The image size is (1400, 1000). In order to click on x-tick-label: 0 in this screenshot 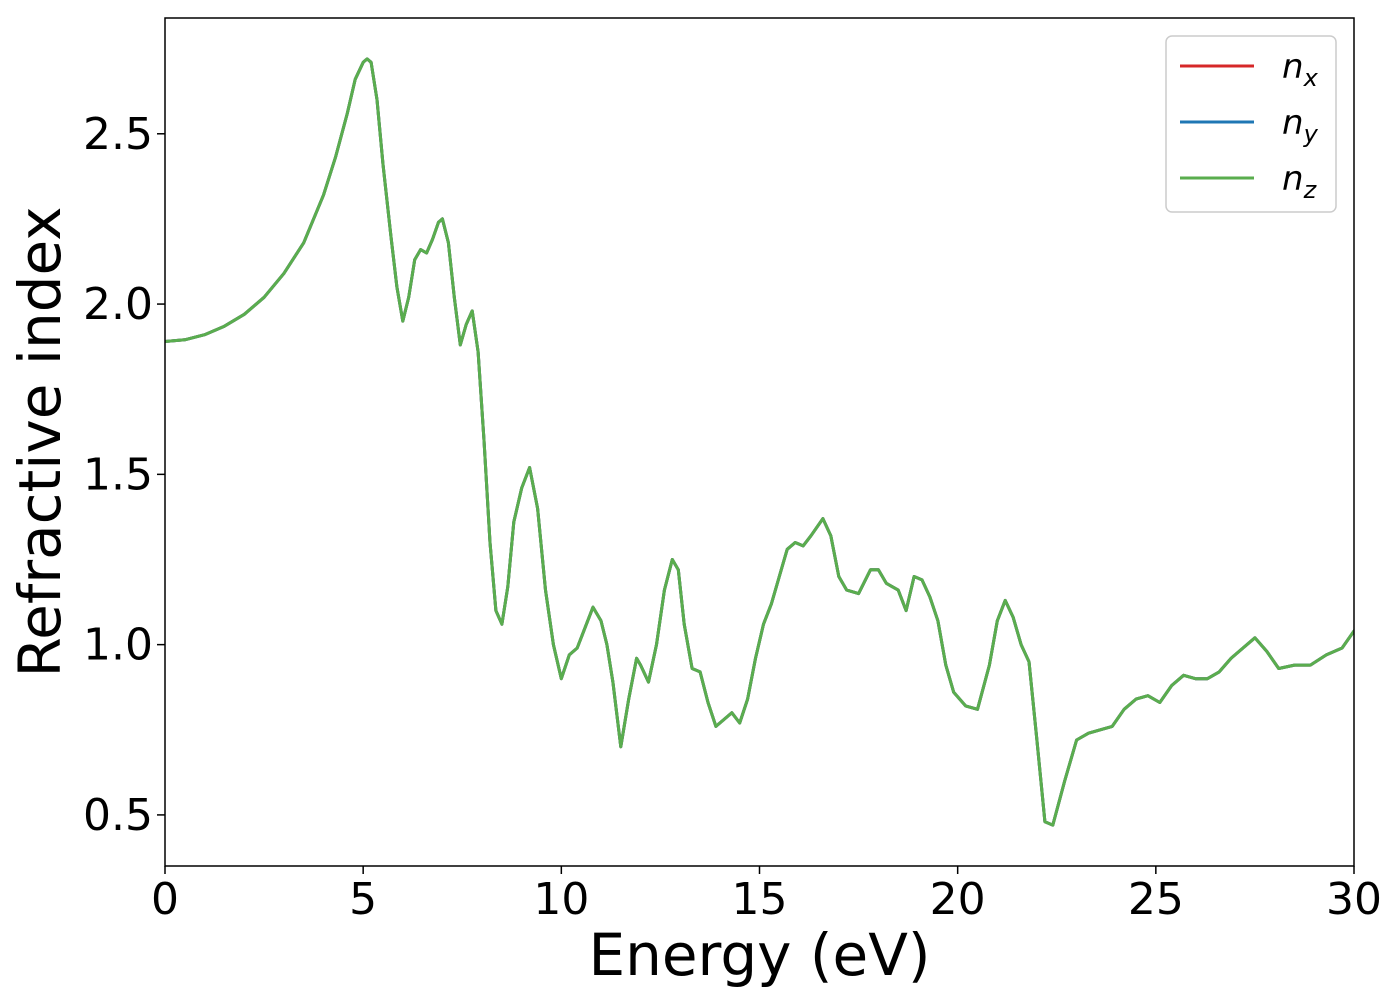, I will do `click(165, 899)`.